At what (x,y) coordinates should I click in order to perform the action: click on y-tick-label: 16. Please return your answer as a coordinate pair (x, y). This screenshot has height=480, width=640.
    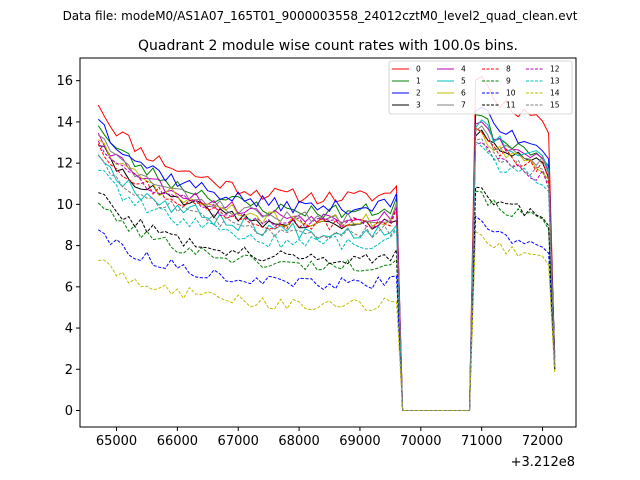
    Looking at the image, I should click on (64, 81).